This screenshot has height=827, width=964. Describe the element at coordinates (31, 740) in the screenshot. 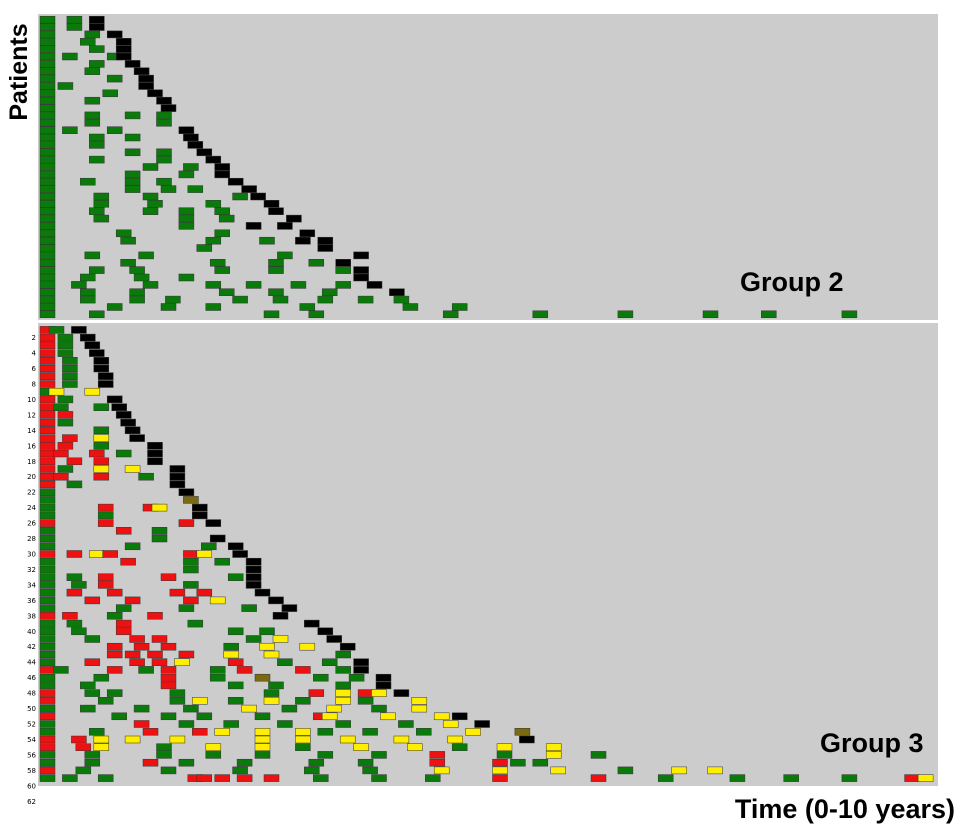

I see `y-tick-label: 54` at that location.